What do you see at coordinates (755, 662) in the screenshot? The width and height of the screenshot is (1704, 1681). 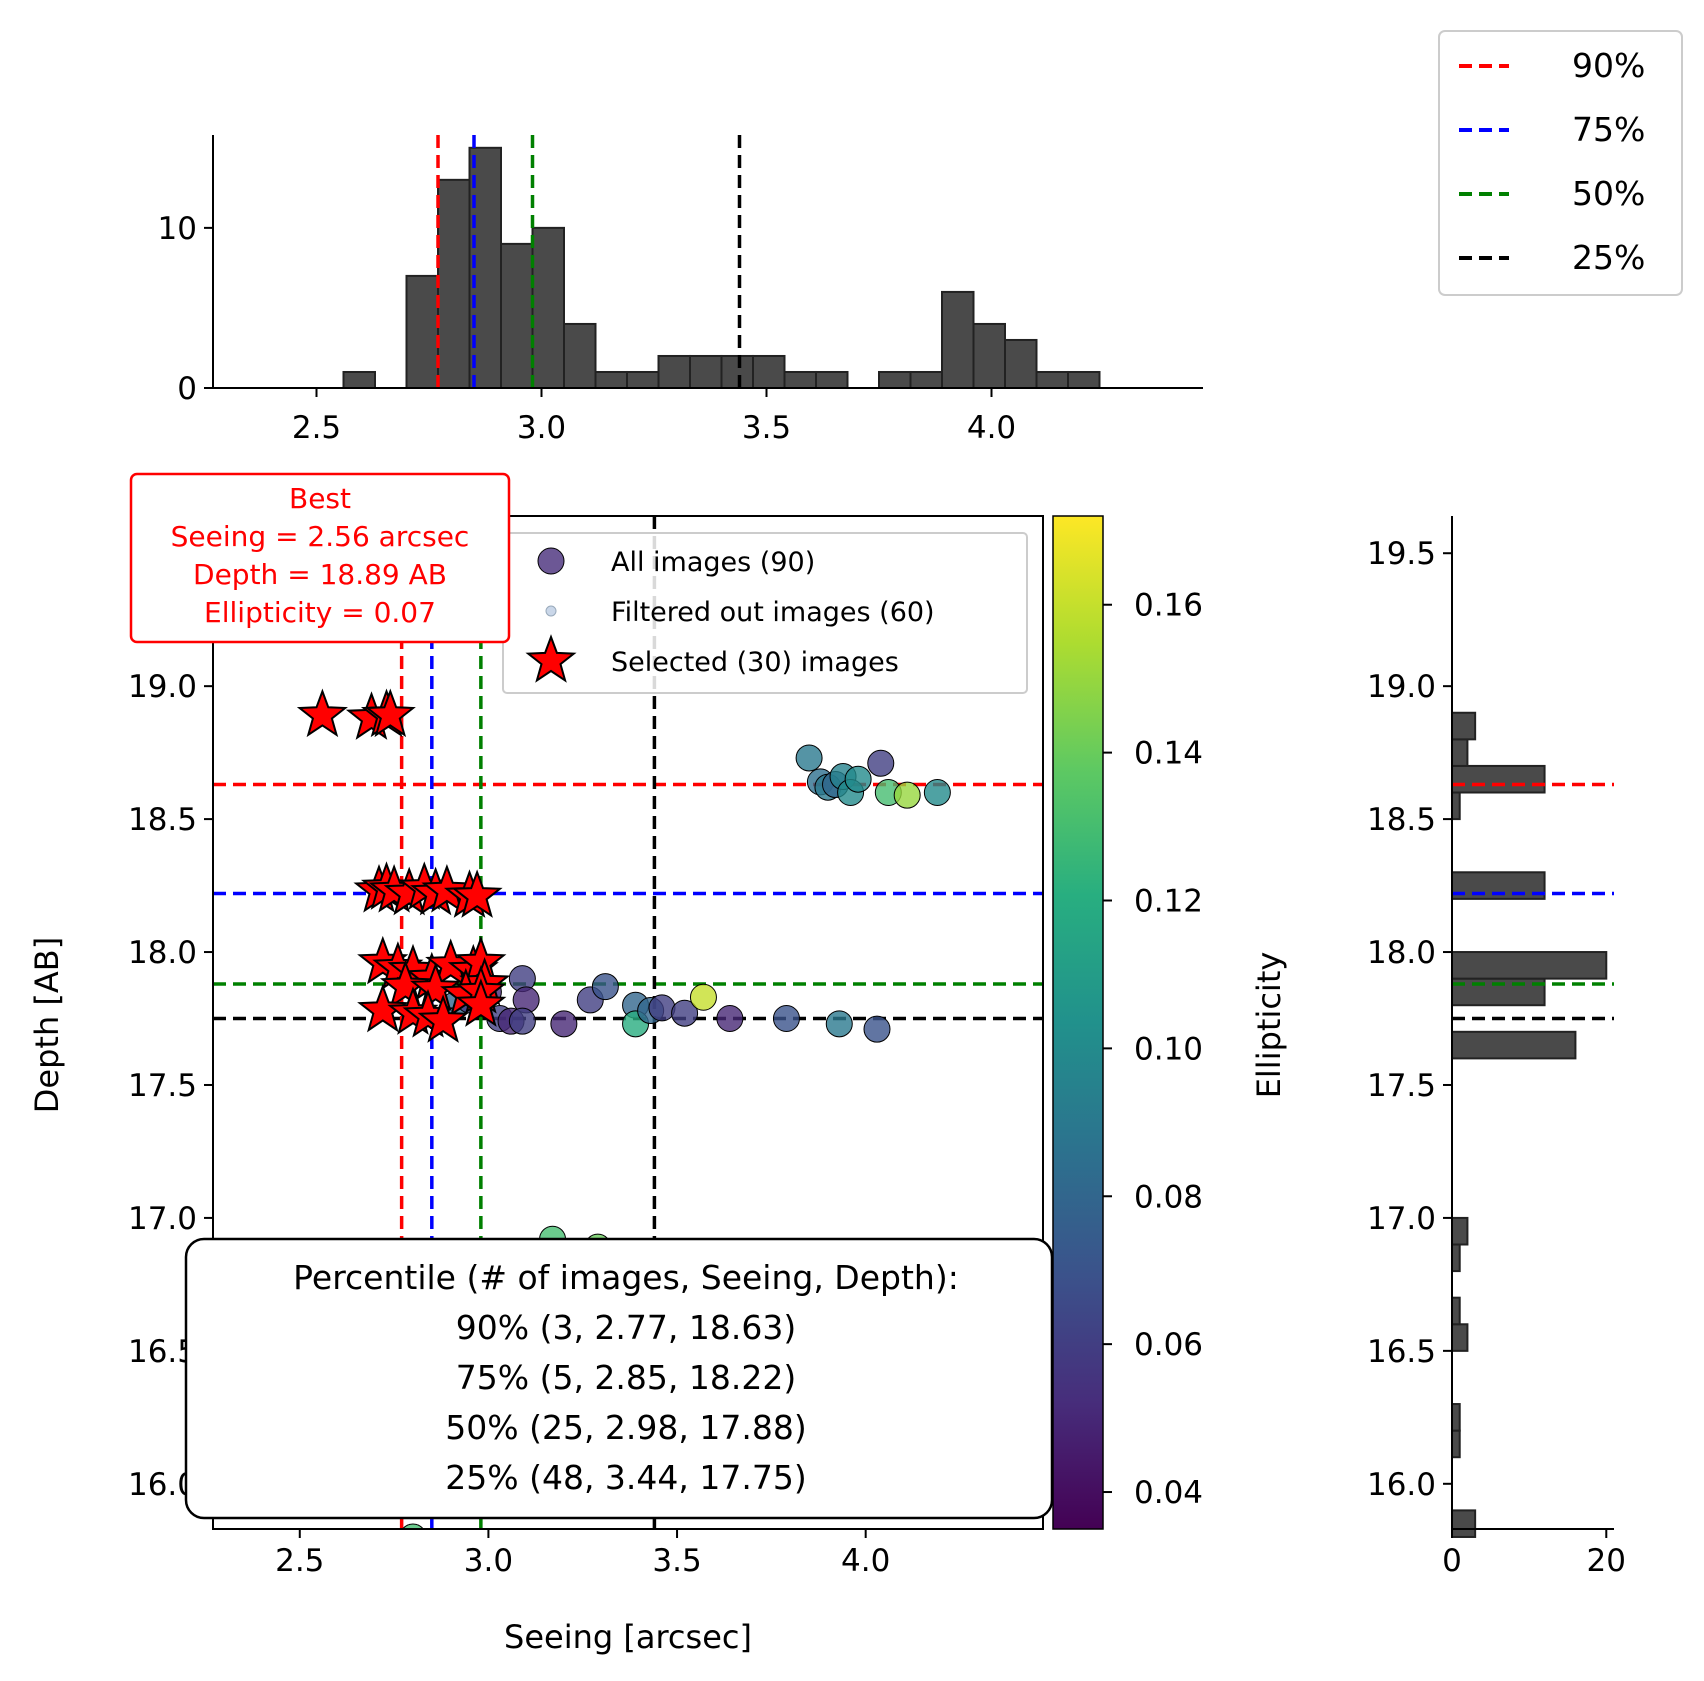 I see `legend-selected-label: Selected (30) images` at bounding box center [755, 662].